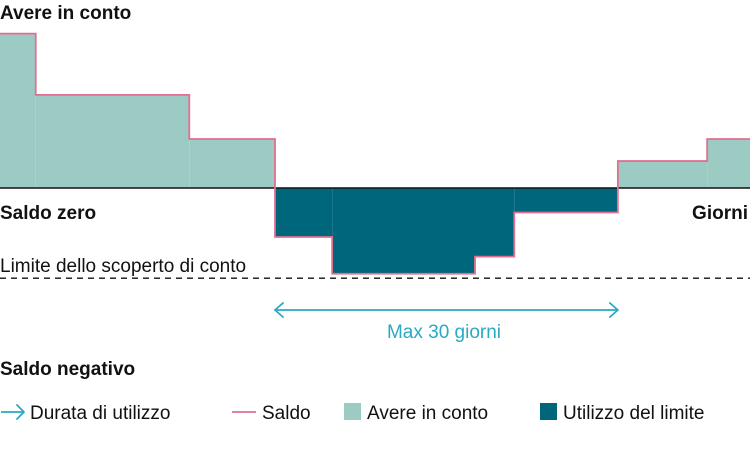 The width and height of the screenshot is (750, 451). Describe the element at coordinates (20, 412) in the screenshot. I see `legend-arrow-head-icon` at that location.